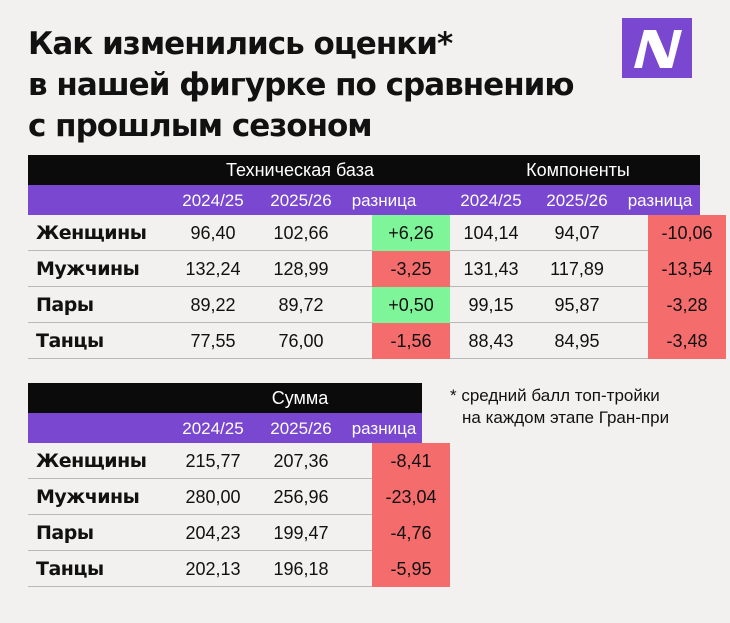 The image size is (730, 623). What do you see at coordinates (491, 233) in the screenshot?
I see `value-cell: 104,14` at bounding box center [491, 233].